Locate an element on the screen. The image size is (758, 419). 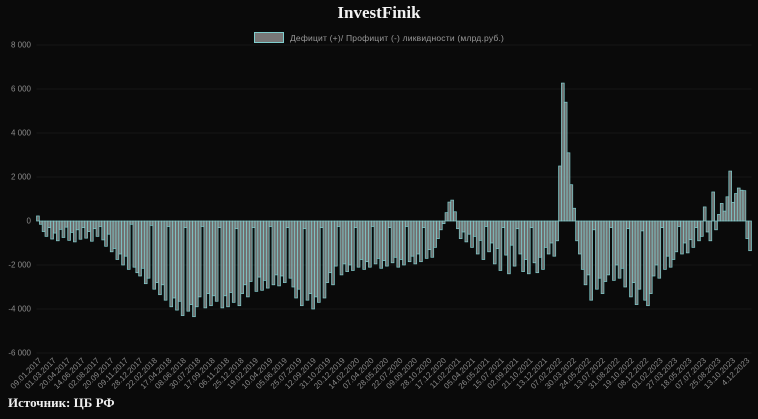
y-tick-label: 0 is located at coordinates (29, 221).